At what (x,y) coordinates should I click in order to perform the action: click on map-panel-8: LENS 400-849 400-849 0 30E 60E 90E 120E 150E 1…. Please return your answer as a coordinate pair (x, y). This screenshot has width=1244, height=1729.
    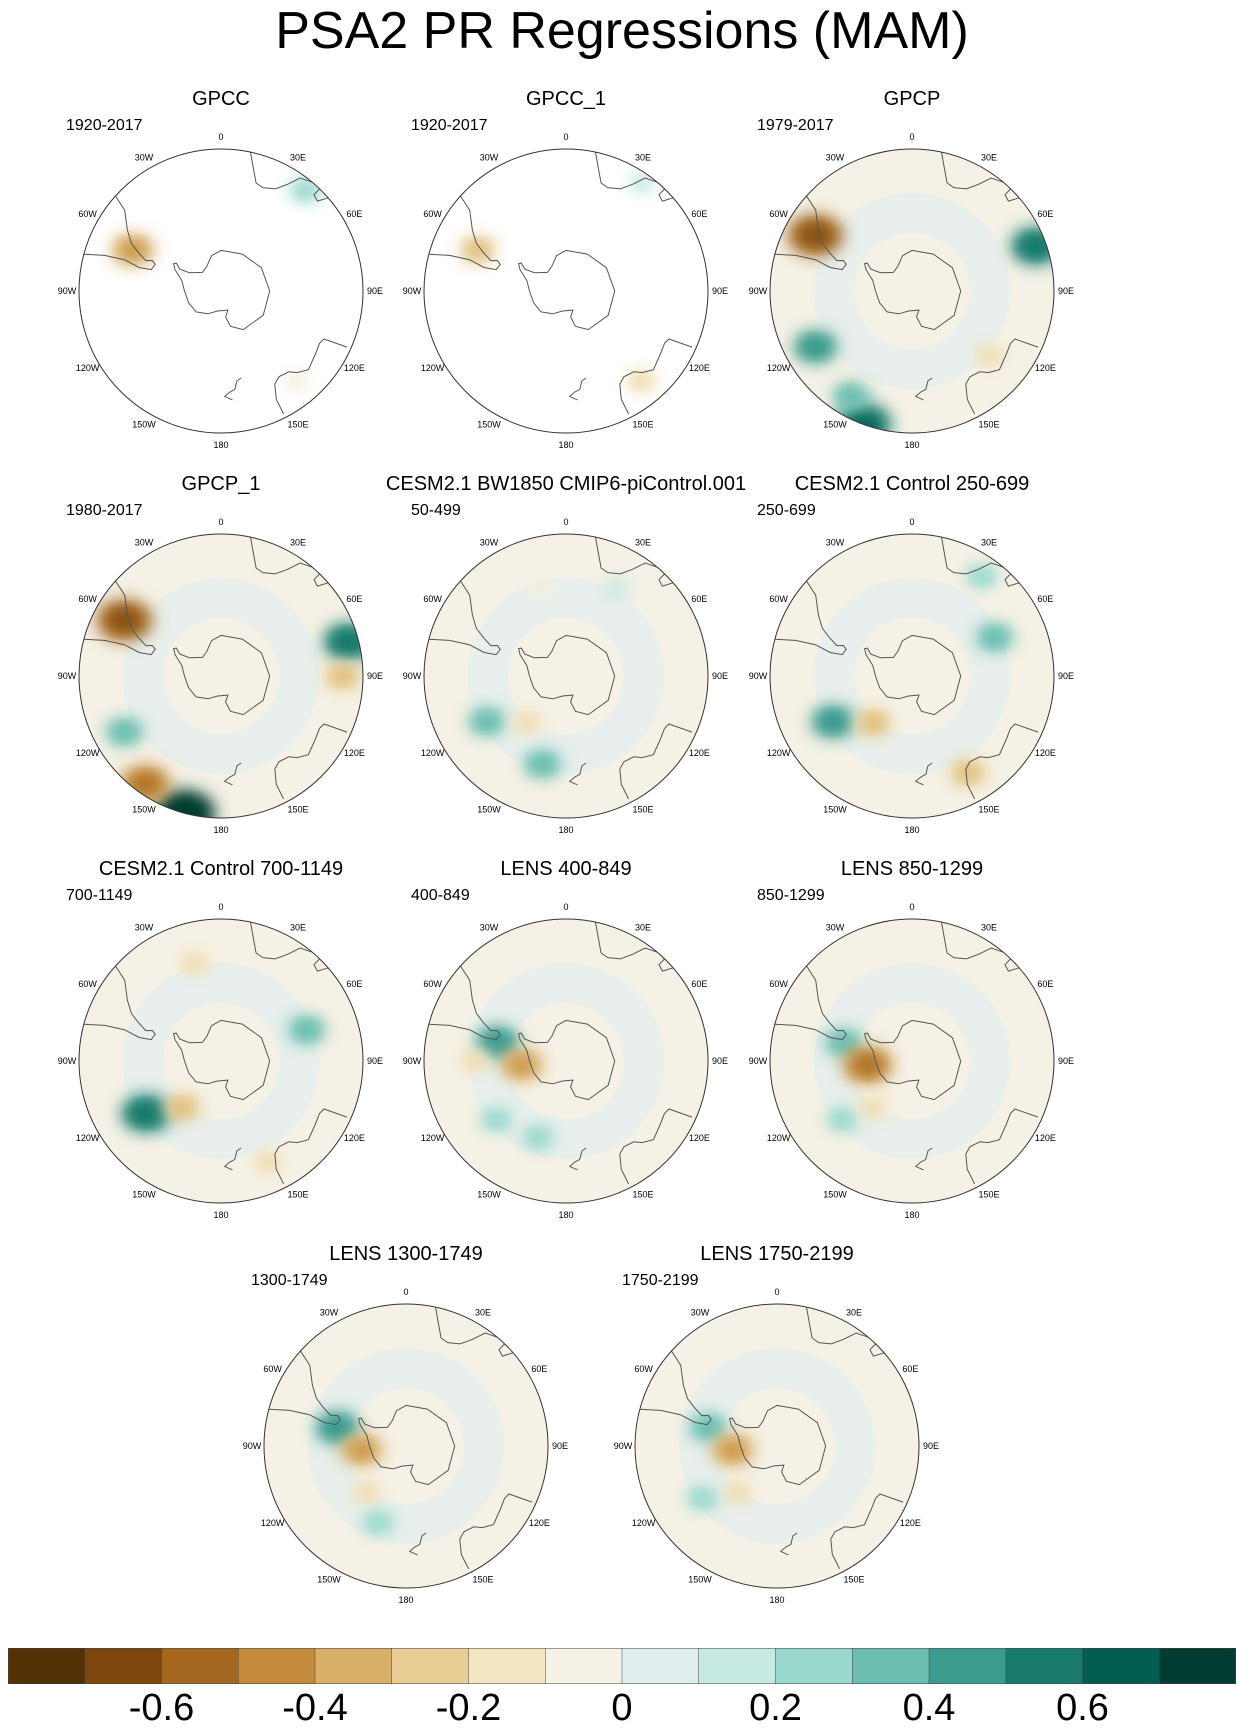
    Looking at the image, I should click on (566, 1044).